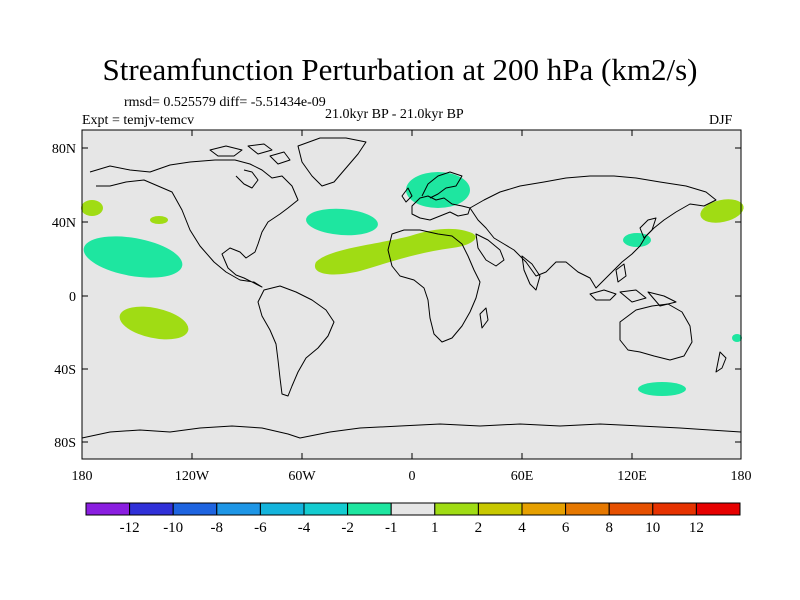 The height and width of the screenshot is (600, 800). What do you see at coordinates (194, 223) in the screenshot?
I see `coast-north-america` at bounding box center [194, 223].